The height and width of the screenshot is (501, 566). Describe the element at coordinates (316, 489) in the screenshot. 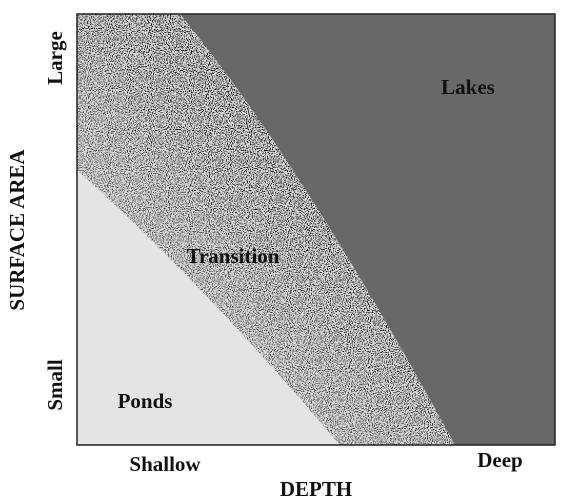

I see `x-axis-title: DEPTH` at that location.